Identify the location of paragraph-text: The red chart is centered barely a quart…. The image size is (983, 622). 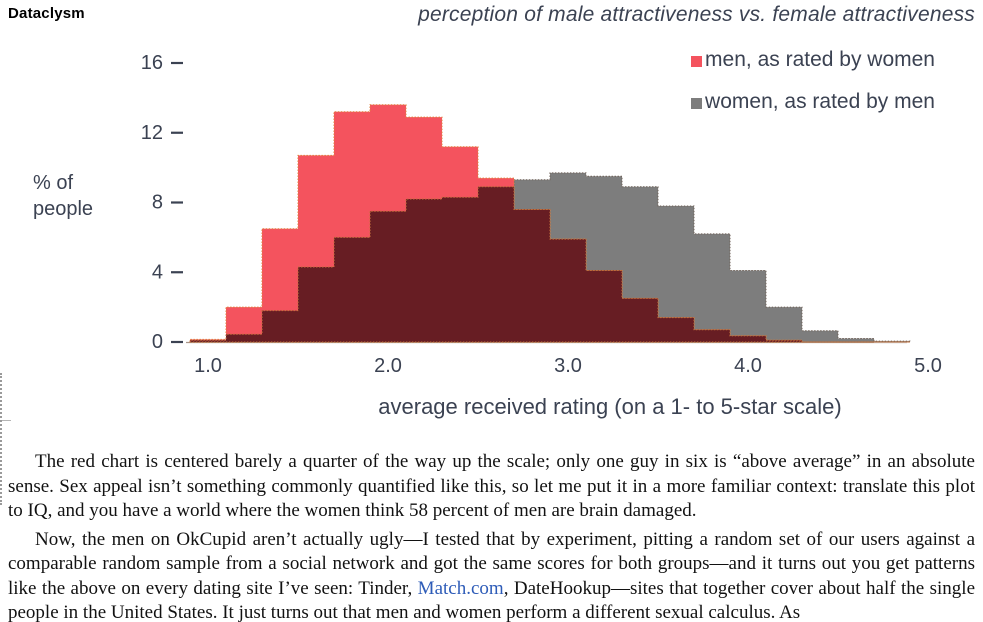
(491, 486).